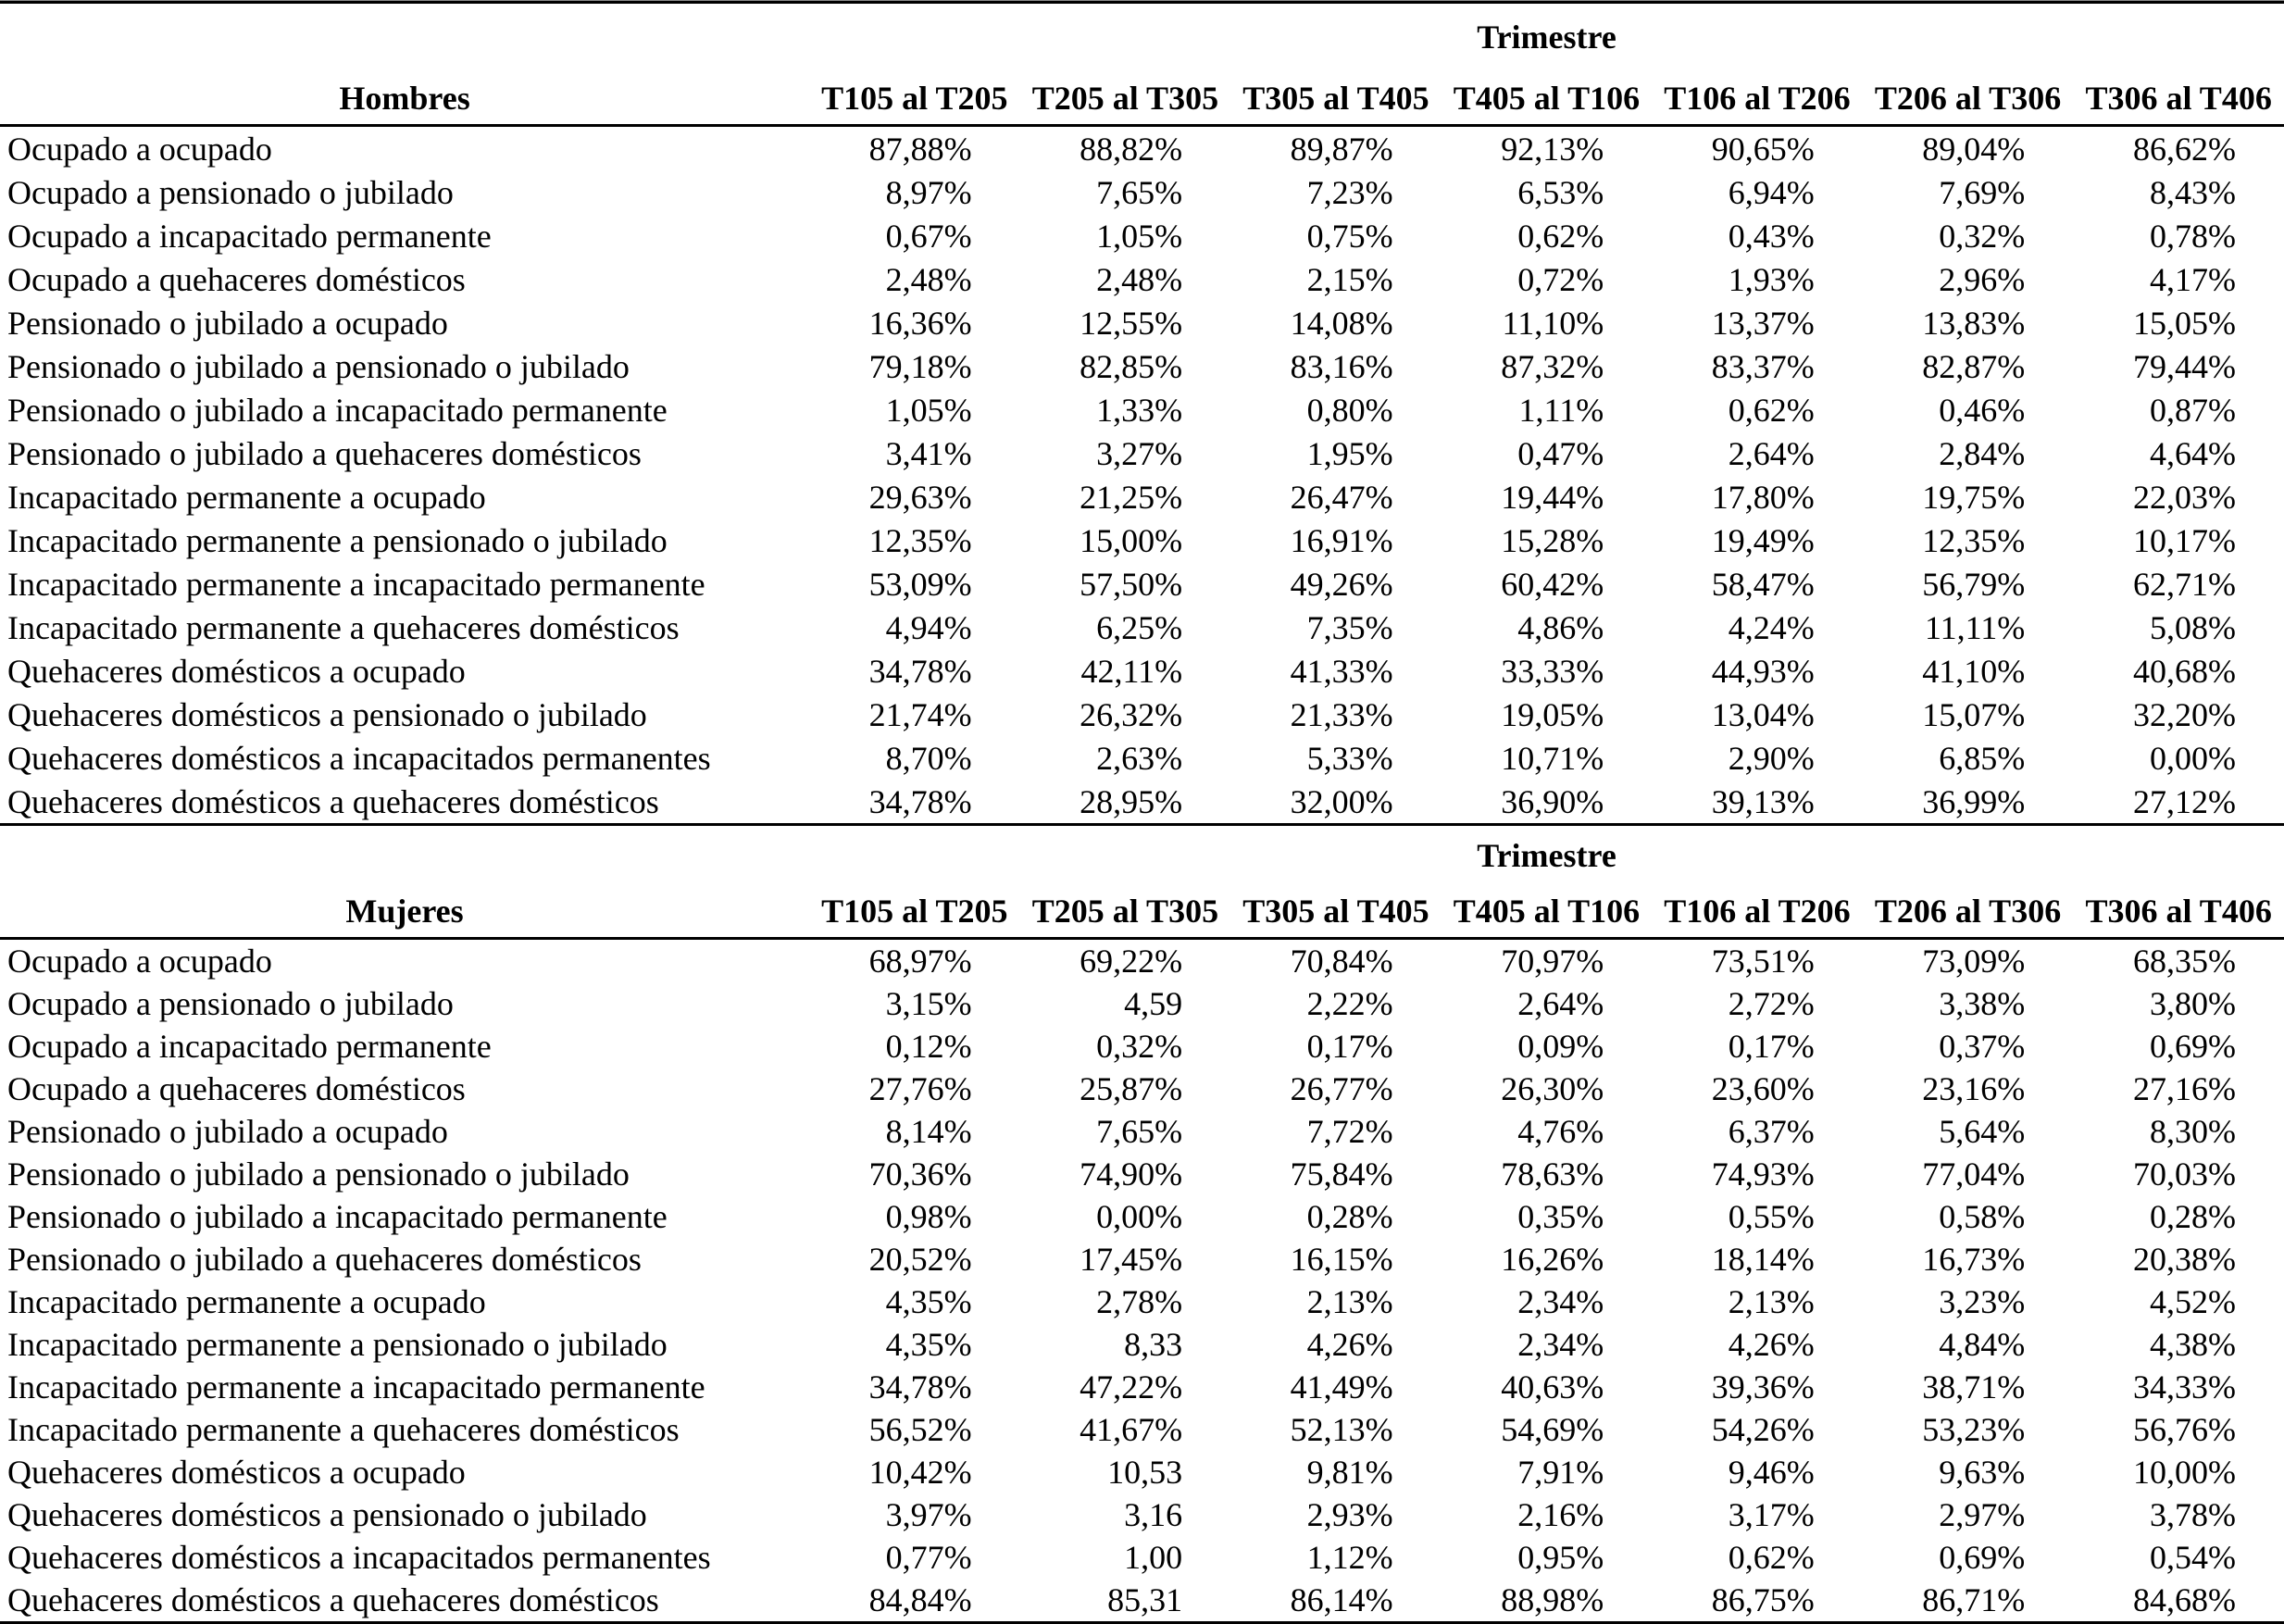 The width and height of the screenshot is (2284, 1624). What do you see at coordinates (1982, 192) in the screenshot?
I see `value-cell: 7,69%` at bounding box center [1982, 192].